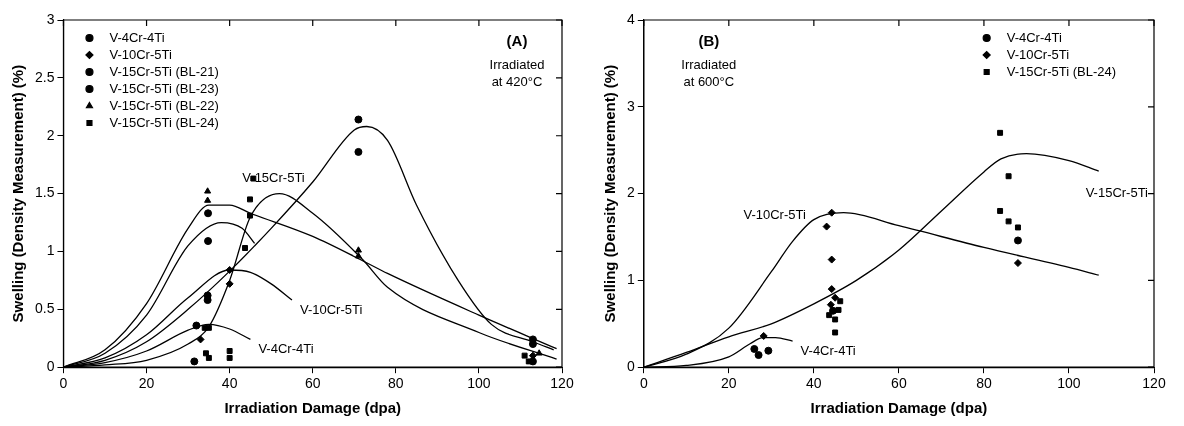 The image size is (1184, 426). Describe the element at coordinates (709, 41) in the screenshot. I see `annotation: (B)` at that location.